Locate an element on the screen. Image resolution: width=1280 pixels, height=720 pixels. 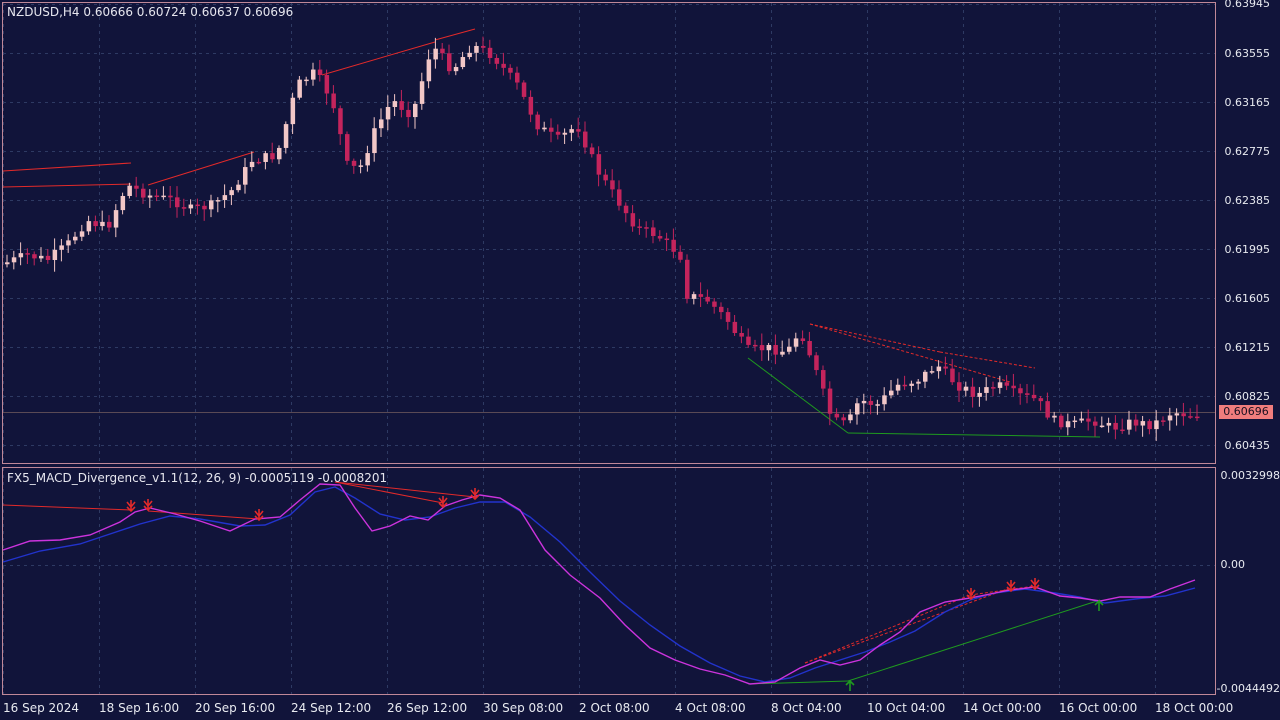
price-tick: 0.60825 is located at coordinates (1247, 396).